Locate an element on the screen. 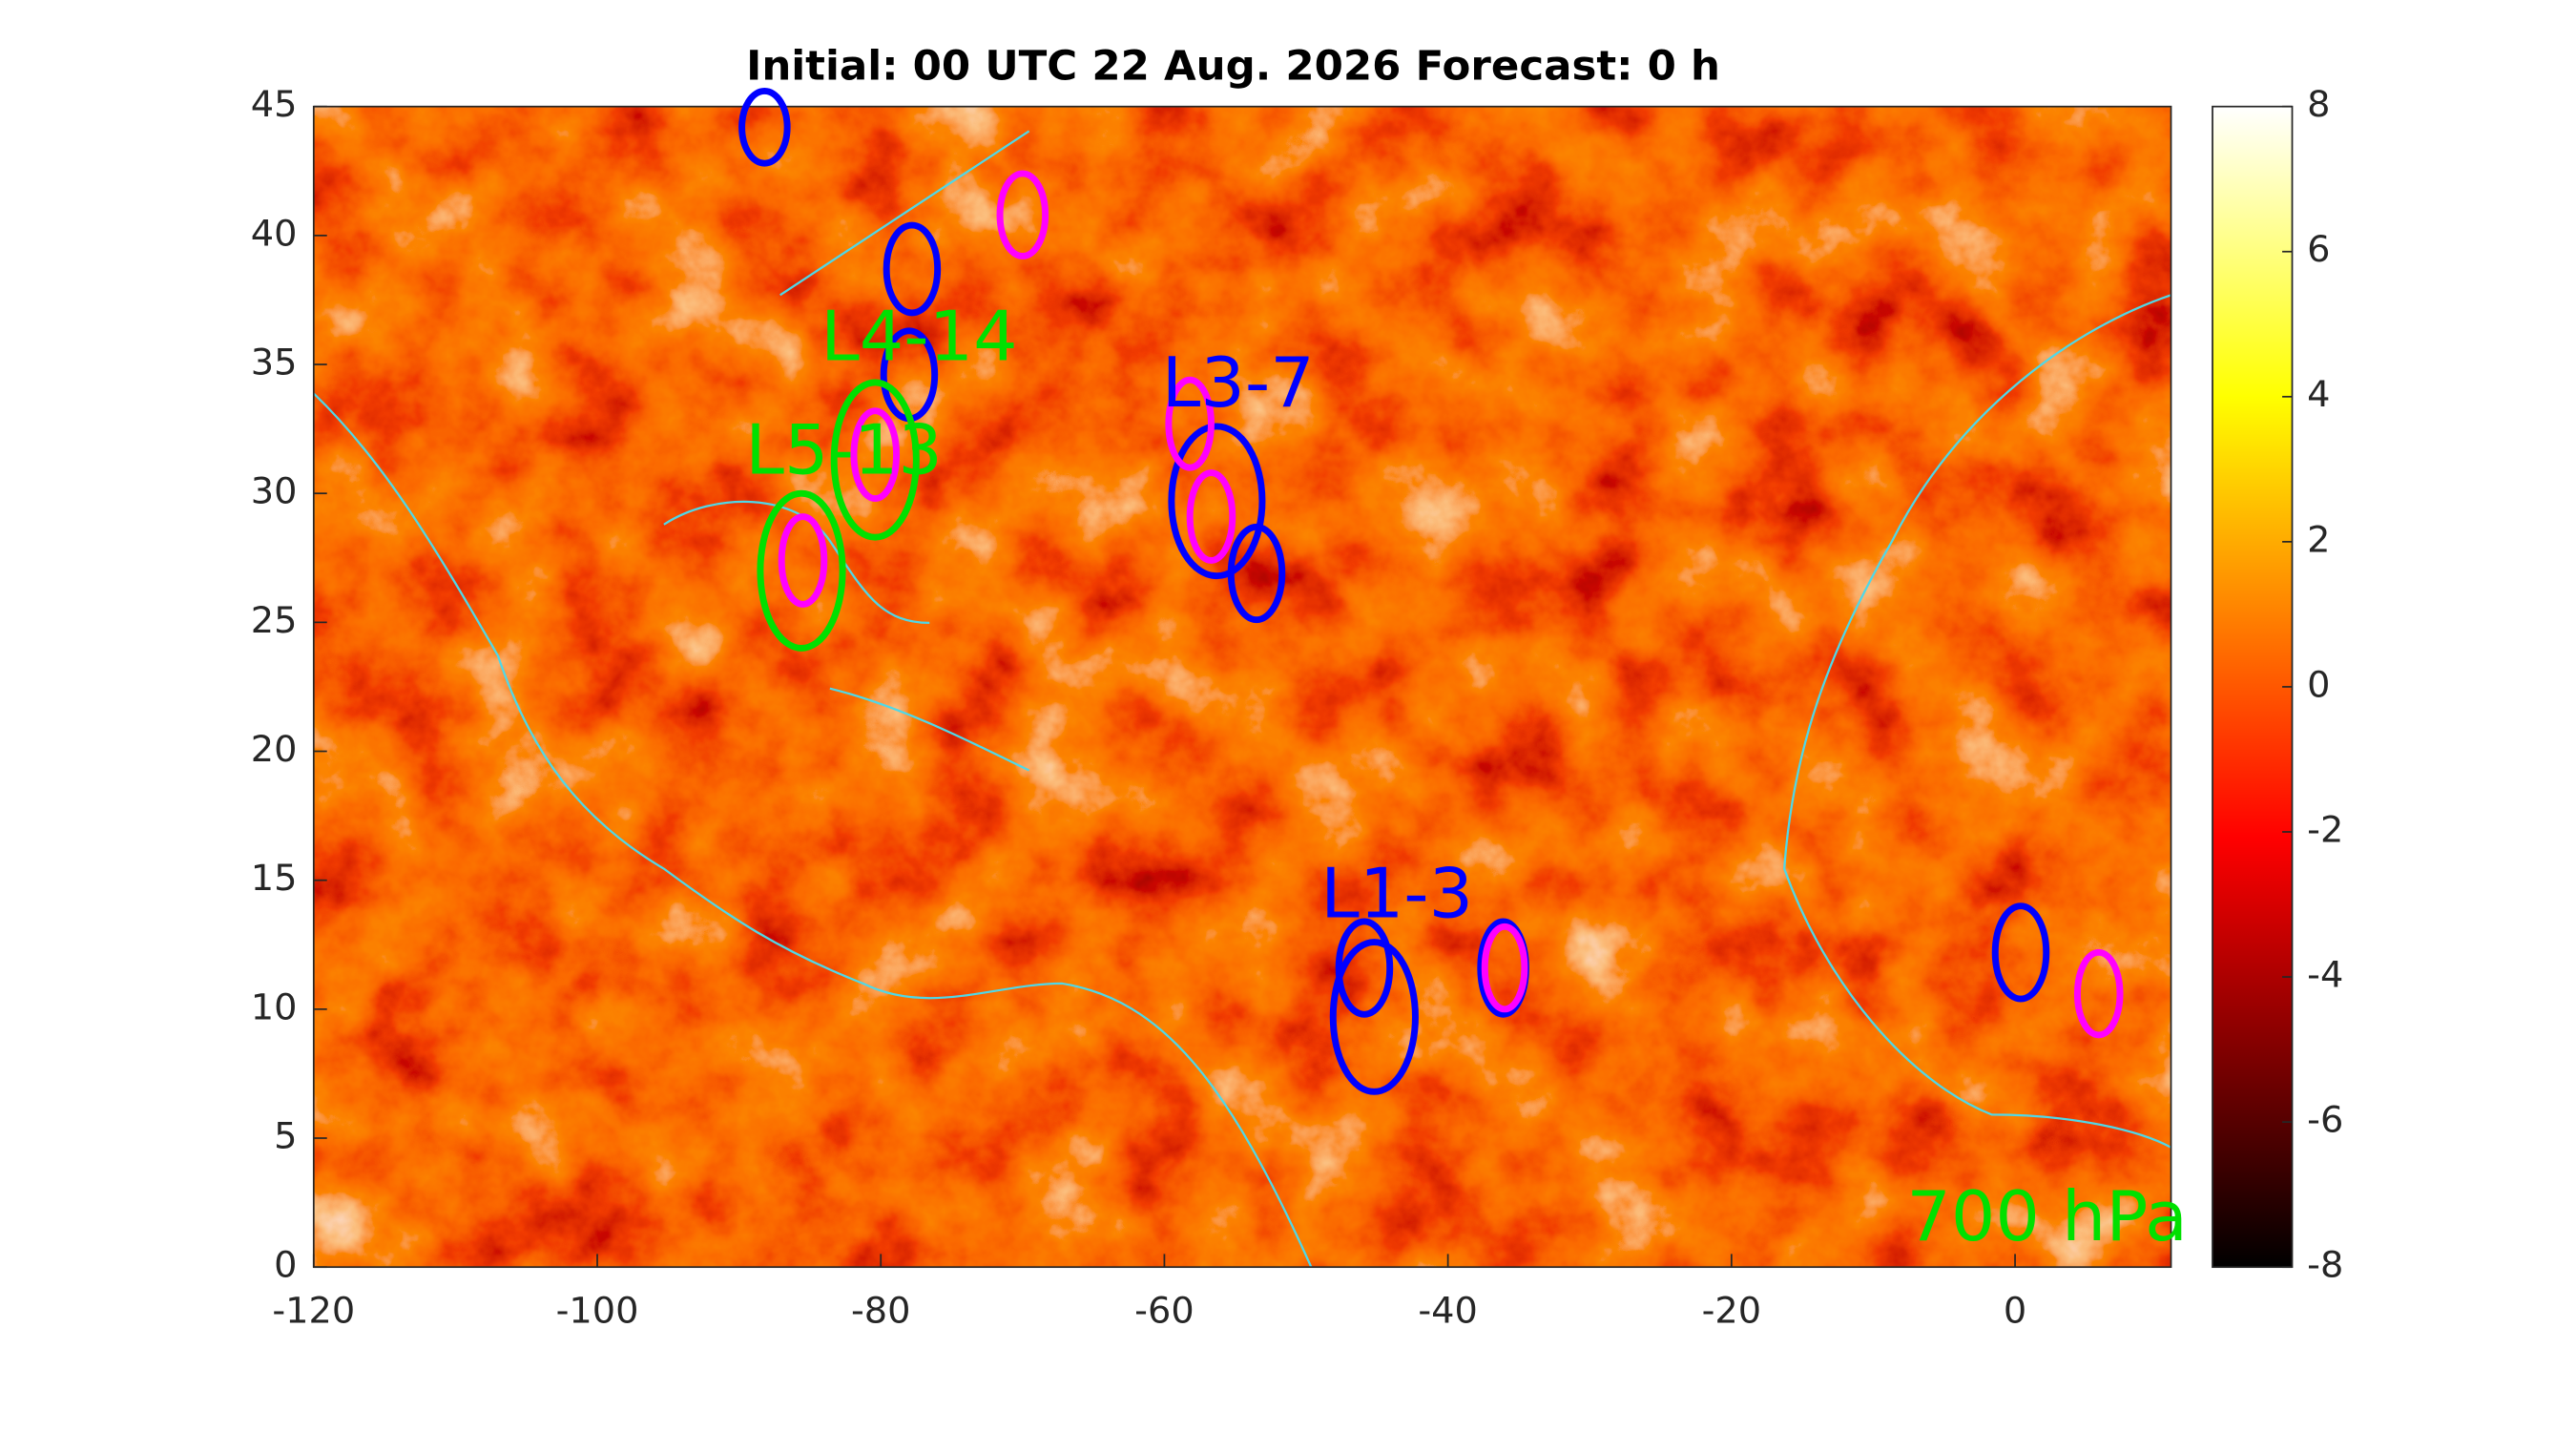 The width and height of the screenshot is (2576, 1431). x-tick-label: -60 is located at coordinates (1164, 1311).